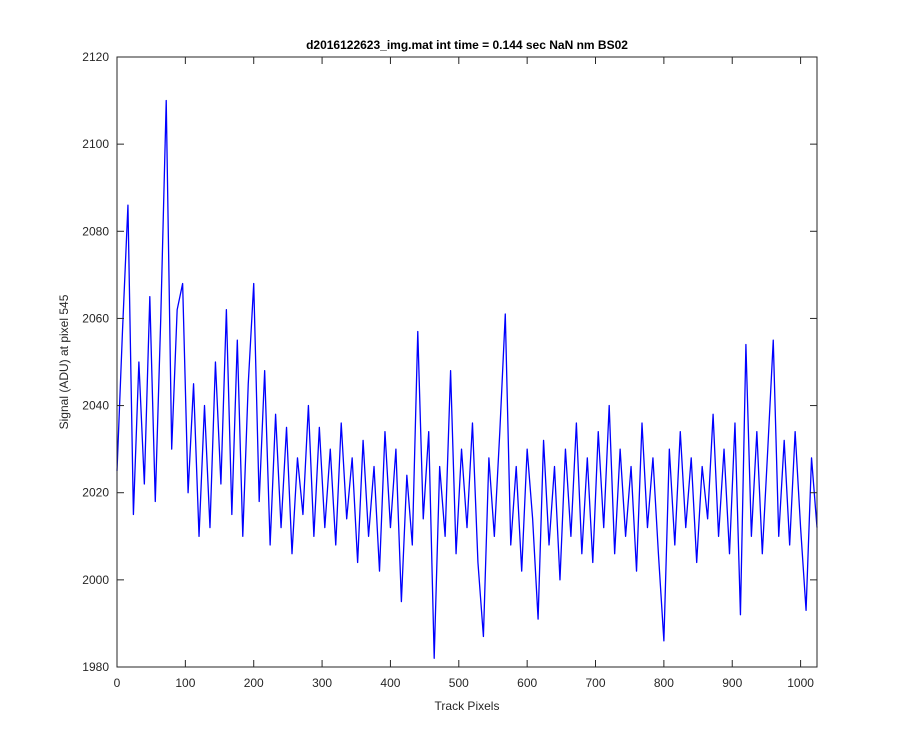  Describe the element at coordinates (527, 683) in the screenshot. I see `x-tick-label: 600` at that location.